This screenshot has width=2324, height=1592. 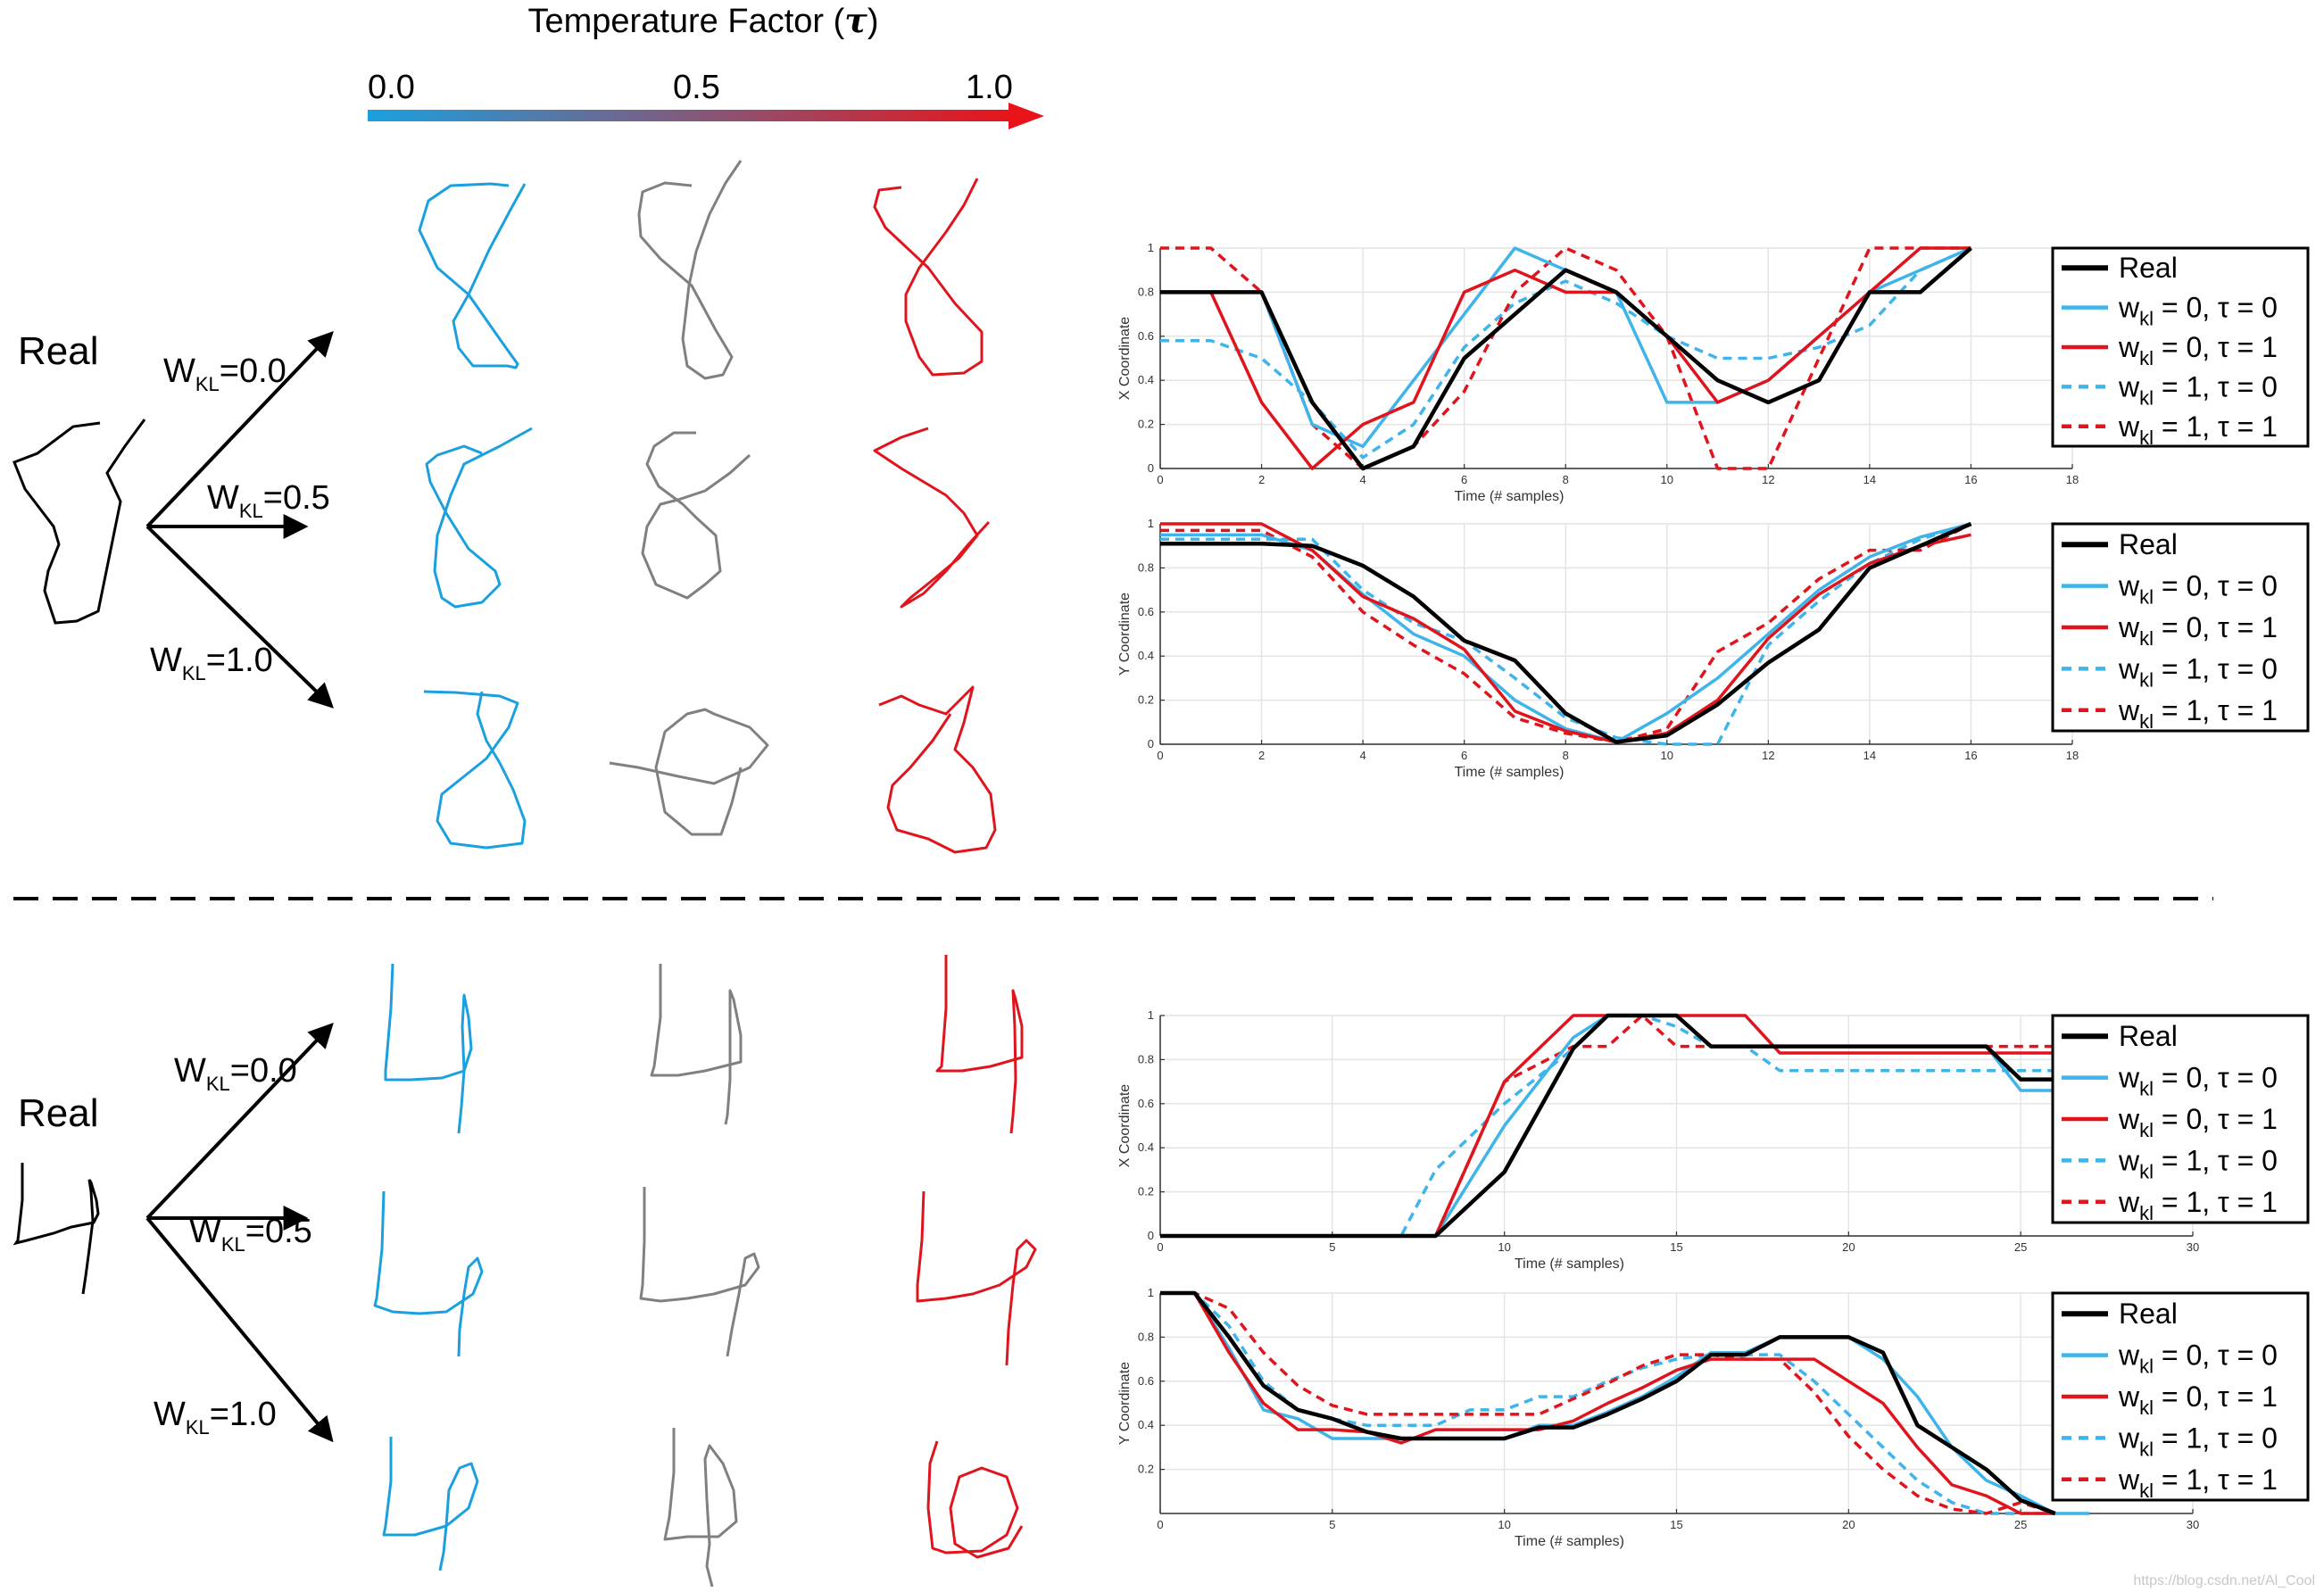 I want to click on arrow-wkl-0-bottom, so click(x=239, y=1121).